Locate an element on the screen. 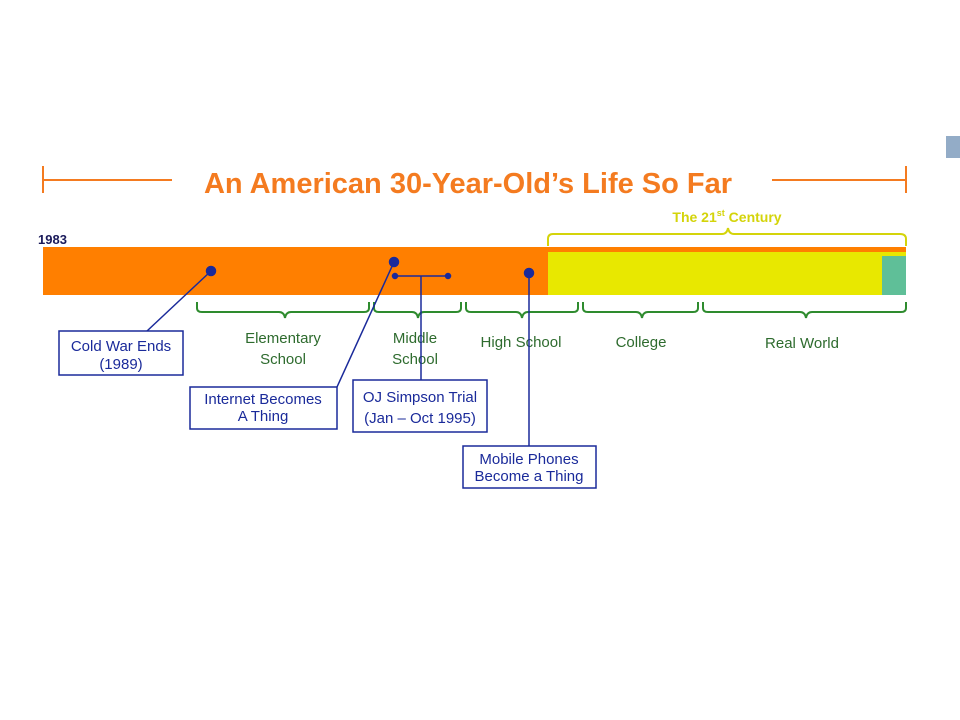 This screenshot has width=960, height=720. event-dot-cold-war is located at coordinates (211, 271).